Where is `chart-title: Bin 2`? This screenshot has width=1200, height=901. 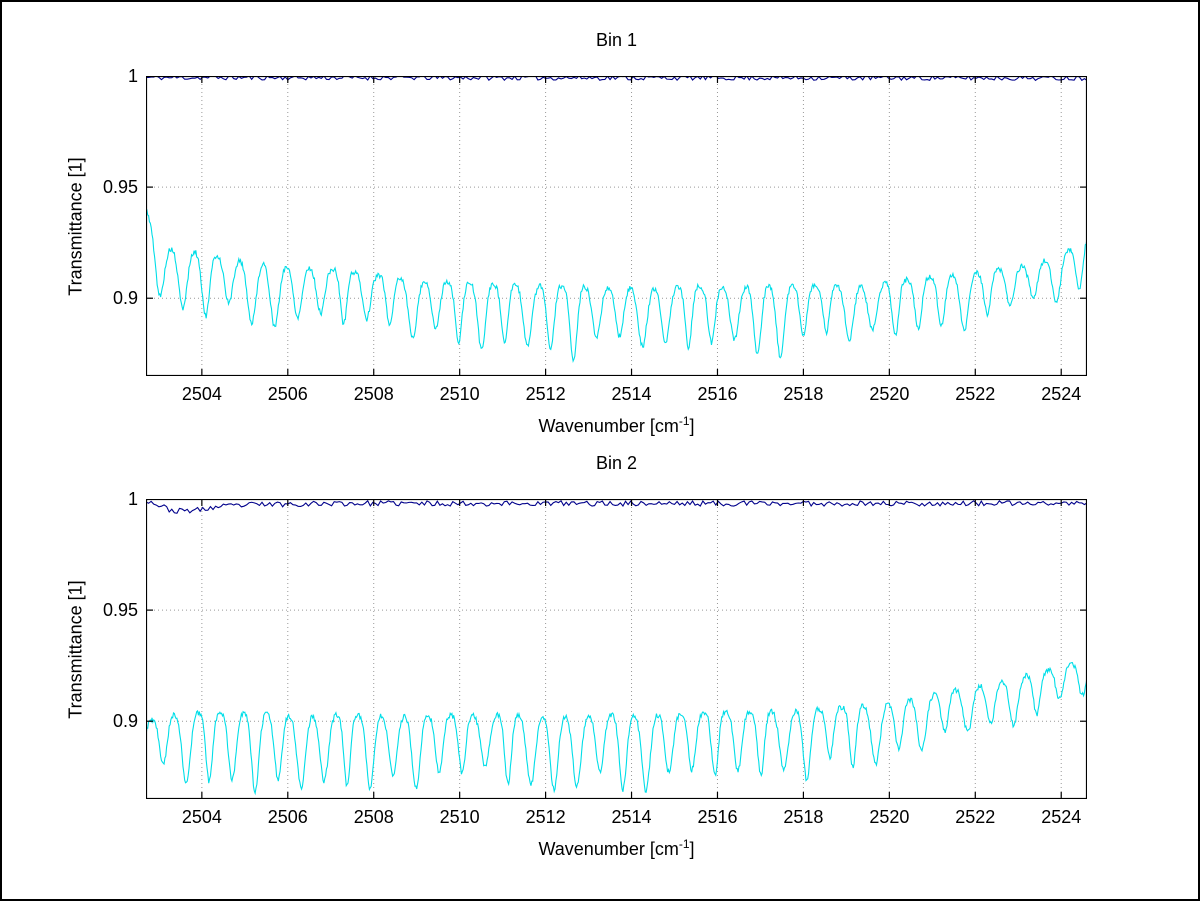 chart-title: Bin 2 is located at coordinates (616, 463).